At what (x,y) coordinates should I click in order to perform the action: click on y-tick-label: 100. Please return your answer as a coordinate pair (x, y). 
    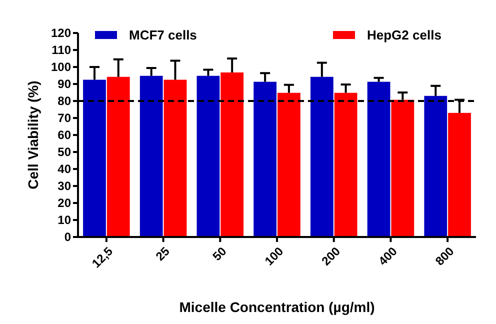
    Looking at the image, I should click on (61, 67).